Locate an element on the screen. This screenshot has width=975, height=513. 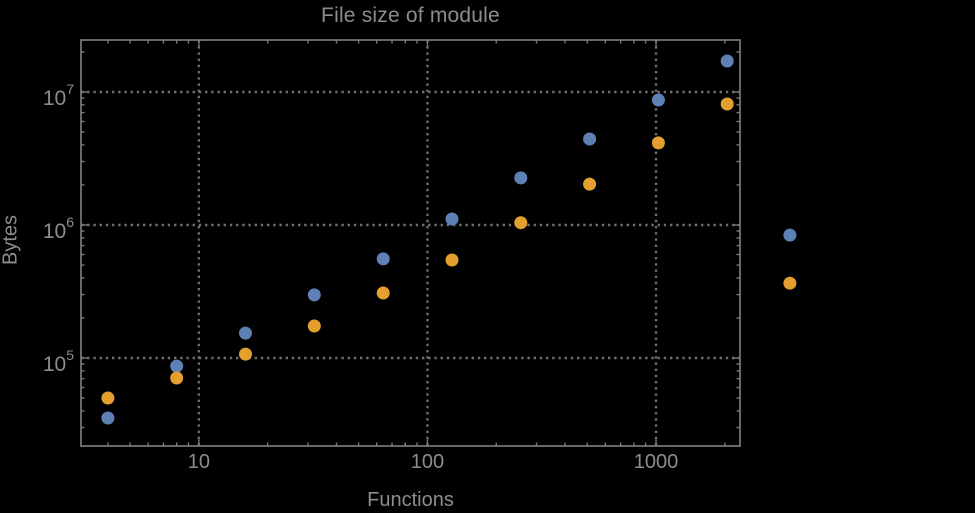
x-tick-label: 100 is located at coordinates (427, 462).